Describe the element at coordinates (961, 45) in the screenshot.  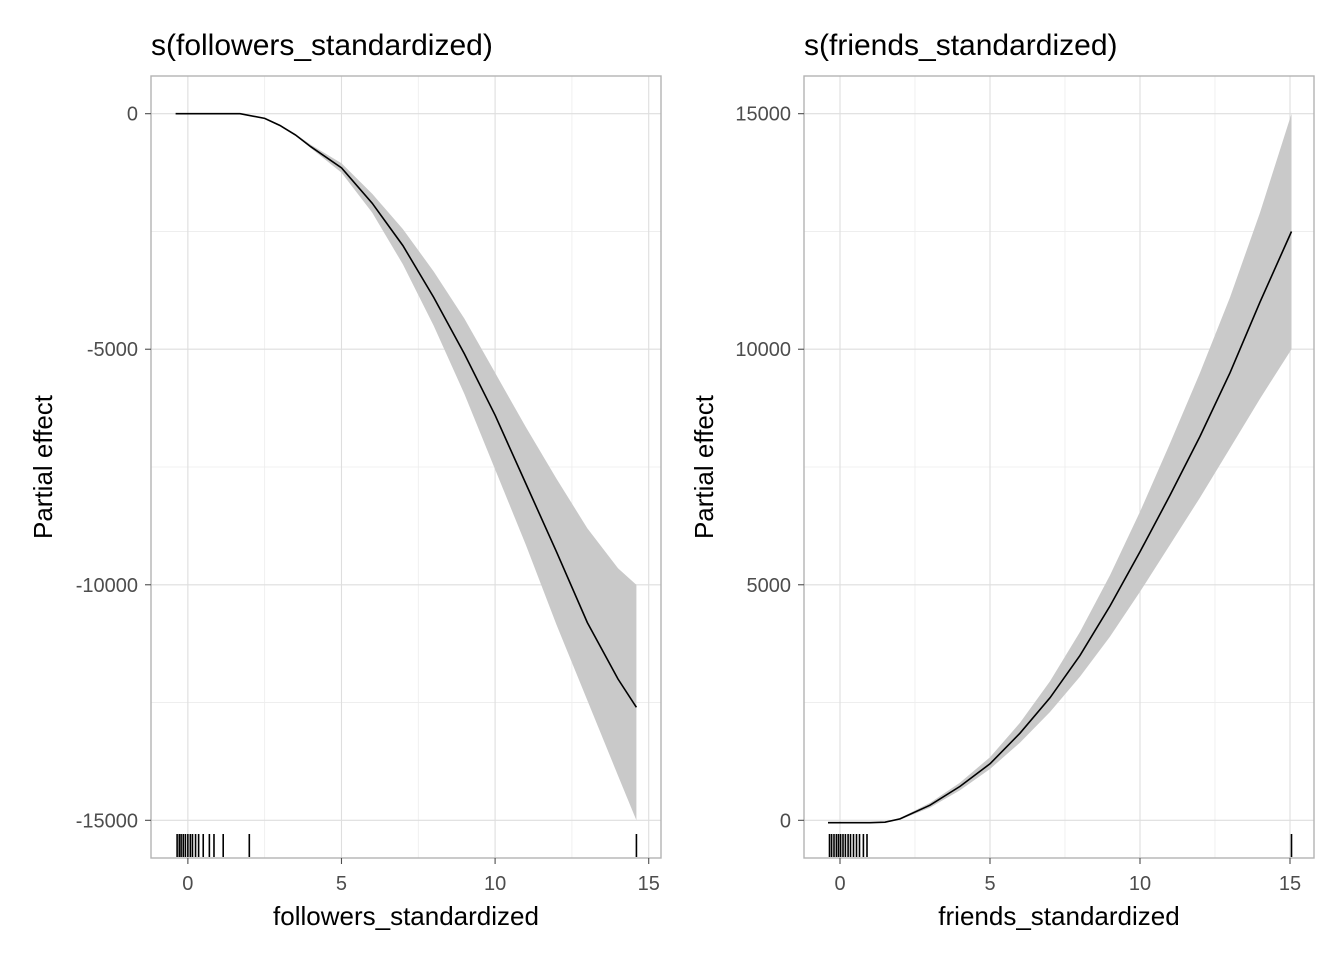
I see `panel-title: s(friends_standardized)` at that location.